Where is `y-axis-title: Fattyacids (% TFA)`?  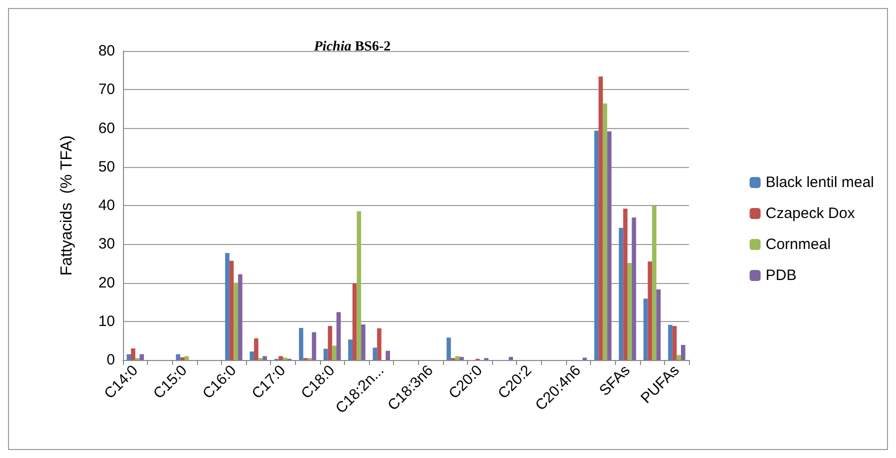
y-axis-title: Fattyacids (% TFA) is located at coordinates (67, 205).